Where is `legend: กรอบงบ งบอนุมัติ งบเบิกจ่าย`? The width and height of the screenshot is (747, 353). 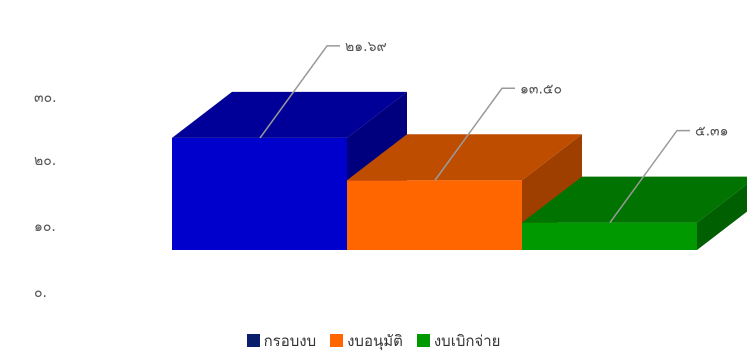 legend: กรอบงบ งบอนุมัติ งบเบิกจ่าย is located at coordinates (373, 340).